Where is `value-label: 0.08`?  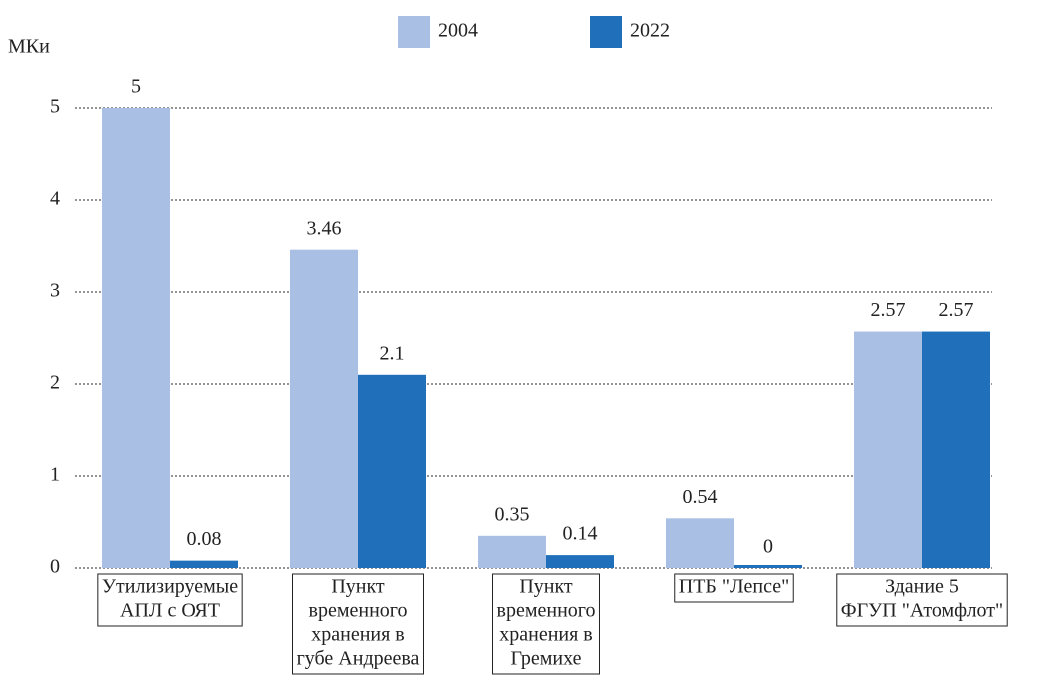
value-label: 0.08 is located at coordinates (204, 539).